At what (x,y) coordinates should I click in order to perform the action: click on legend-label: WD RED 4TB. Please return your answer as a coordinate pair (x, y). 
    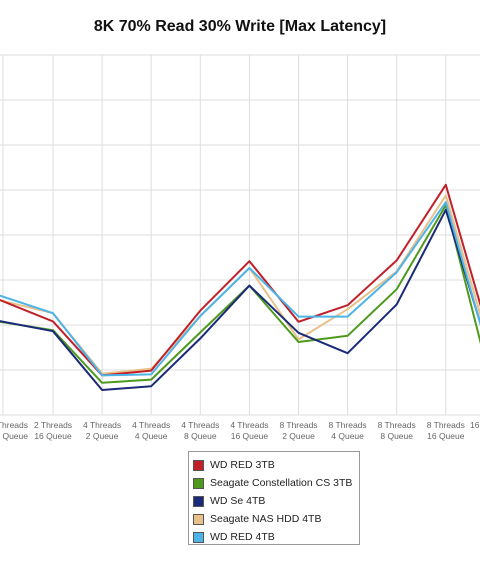
    Looking at the image, I should click on (242, 537).